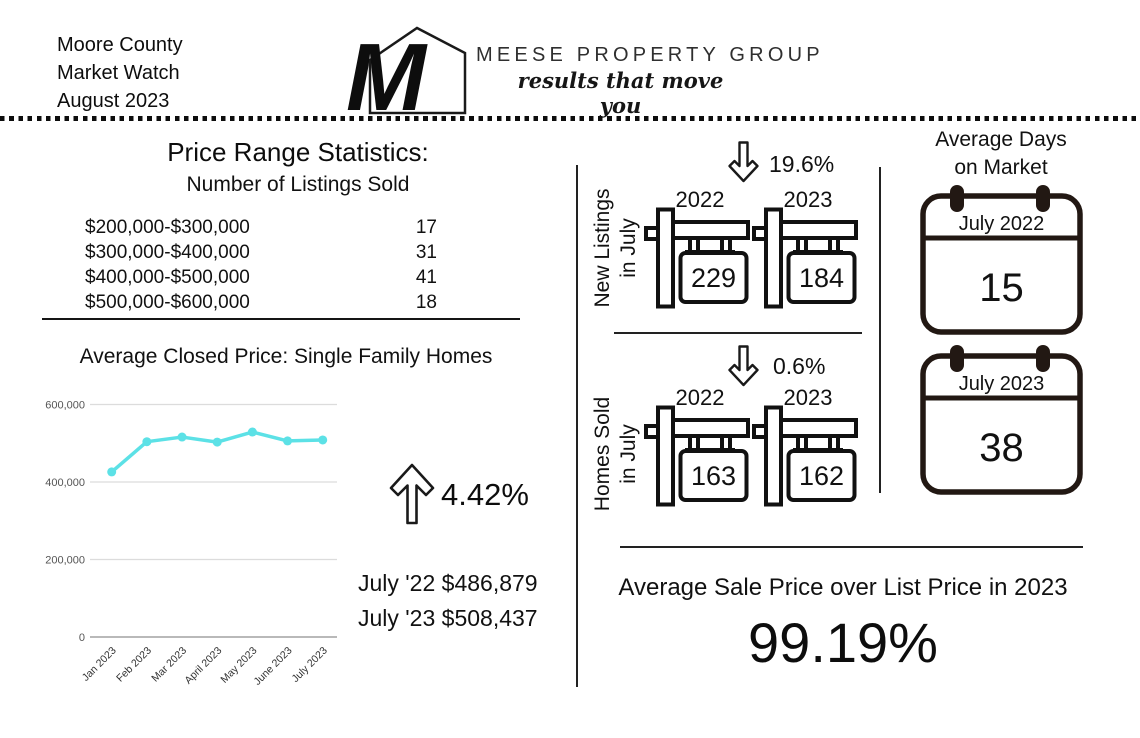 The width and height of the screenshot is (1140, 738). I want to click on days-on-market-2022-value: 15, so click(1001, 288).